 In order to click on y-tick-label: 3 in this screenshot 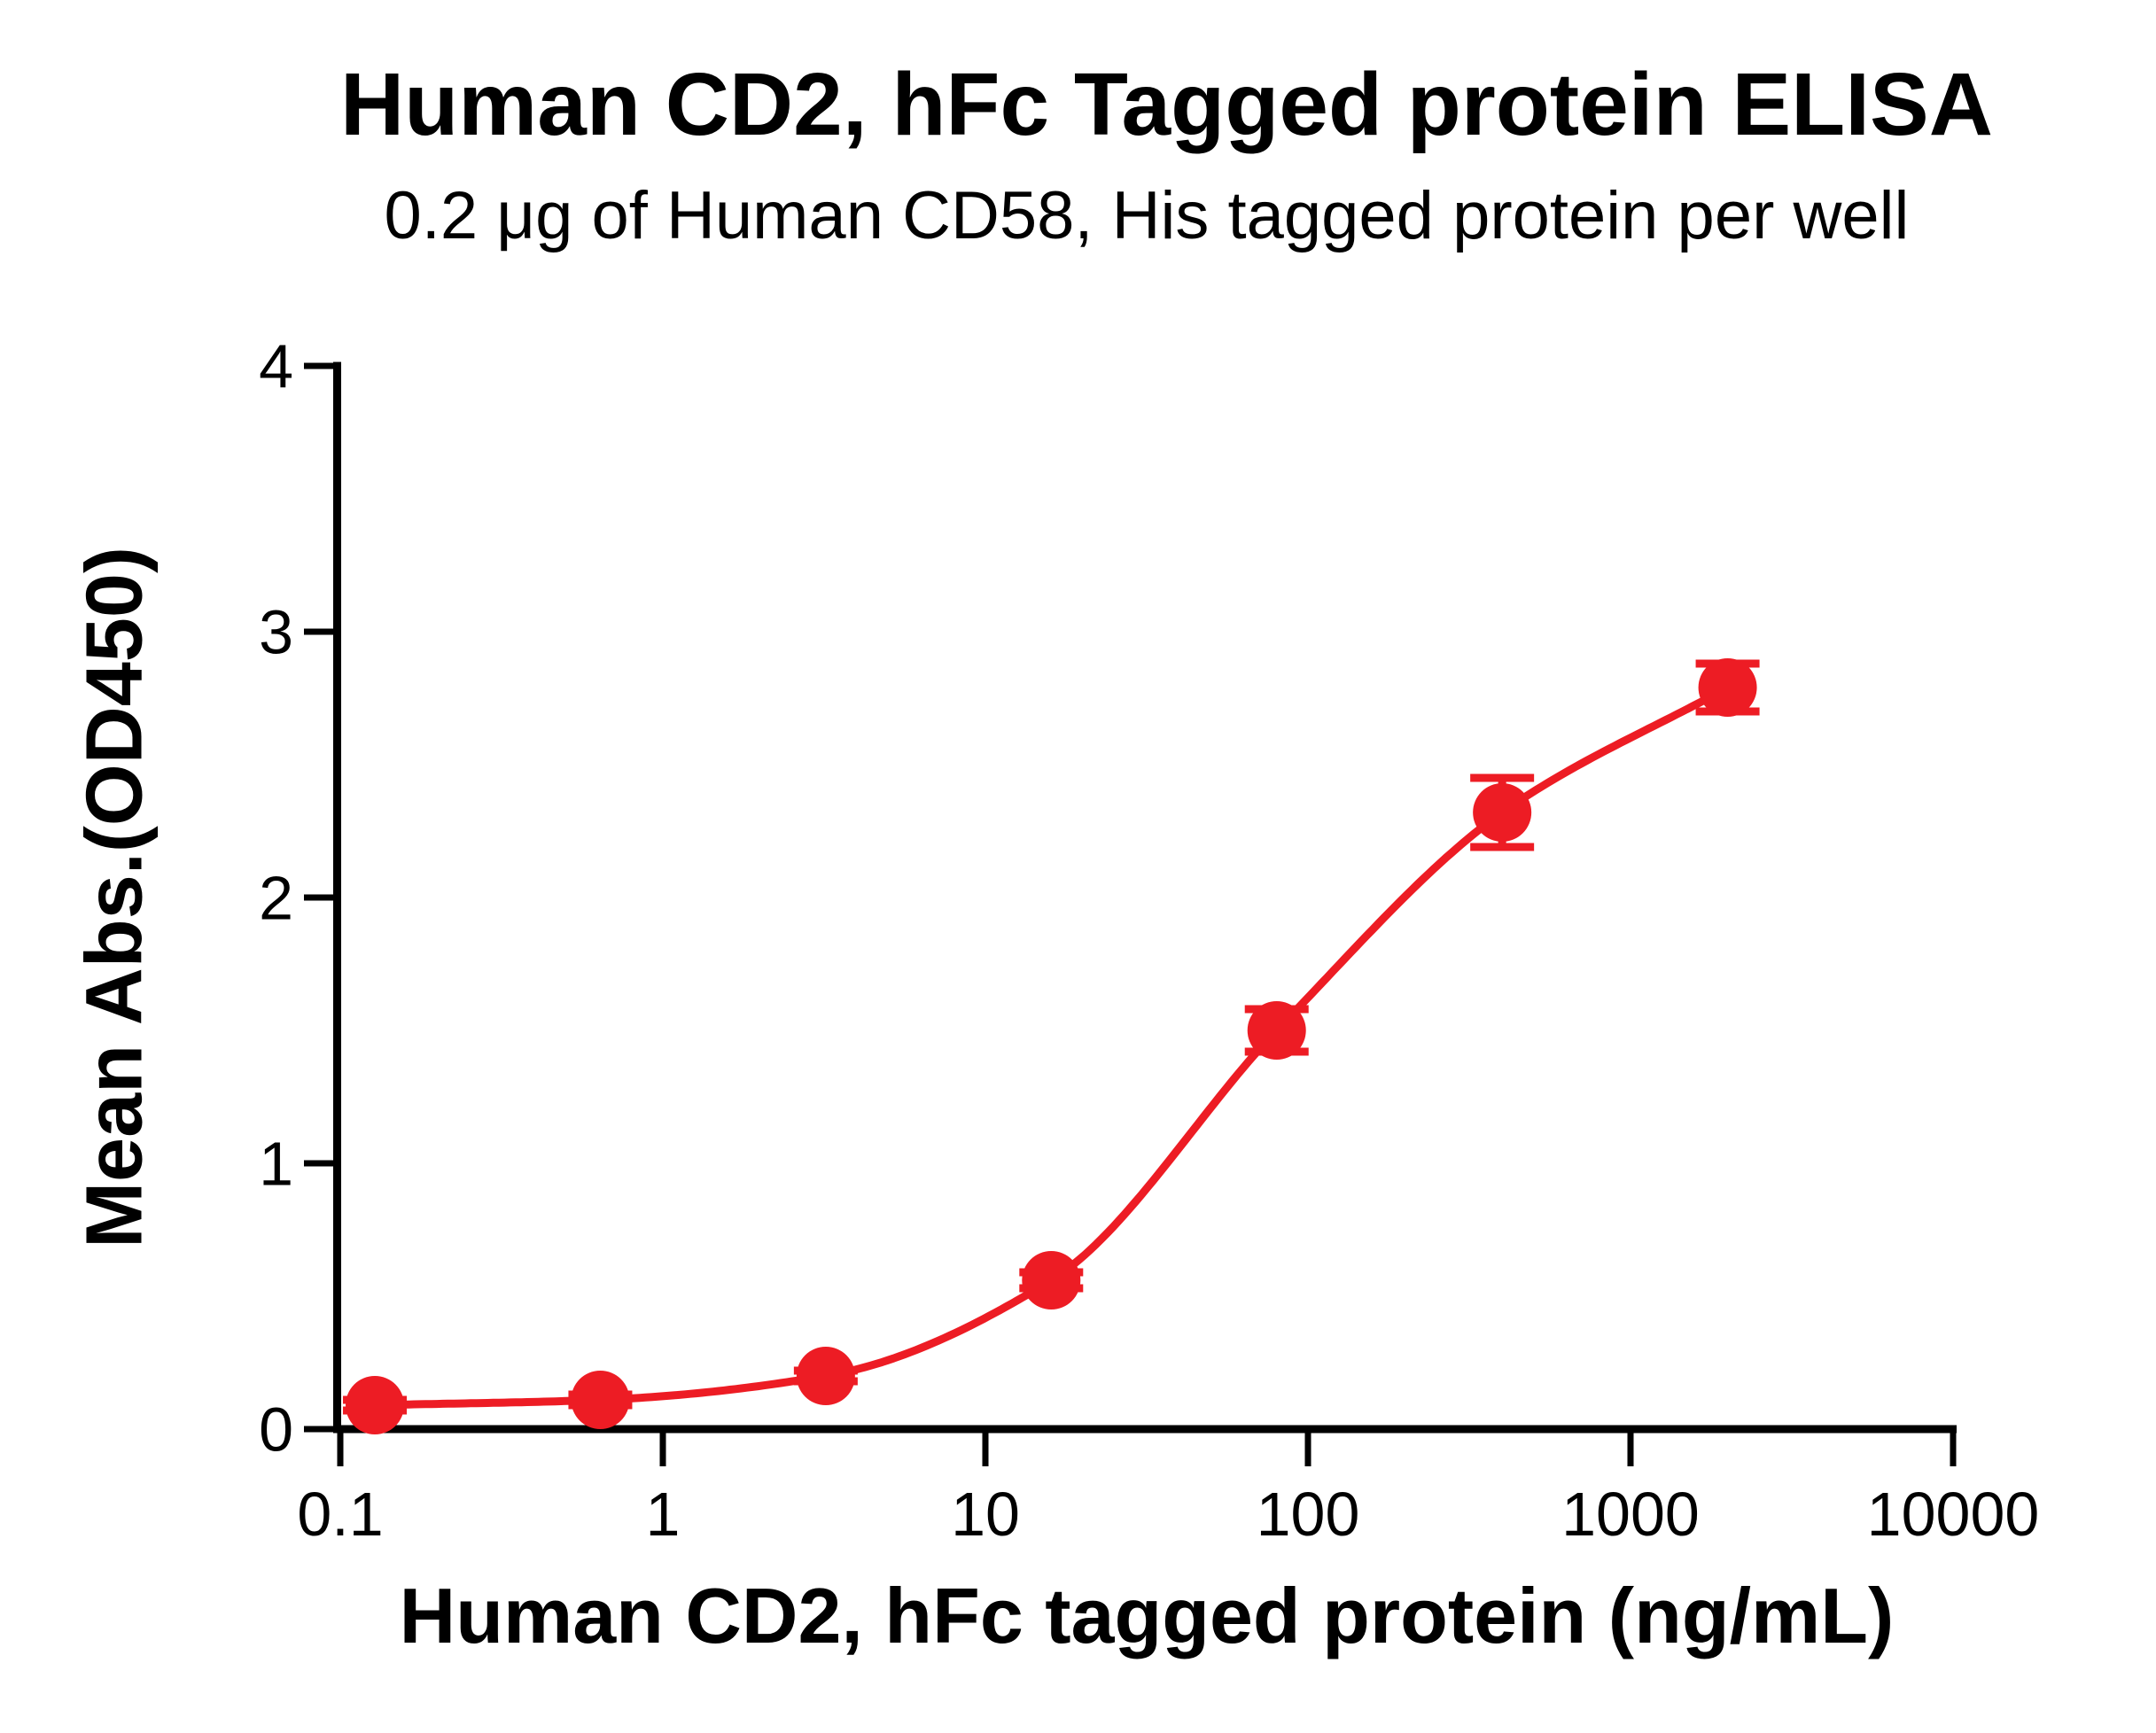, I will do `click(276, 633)`.